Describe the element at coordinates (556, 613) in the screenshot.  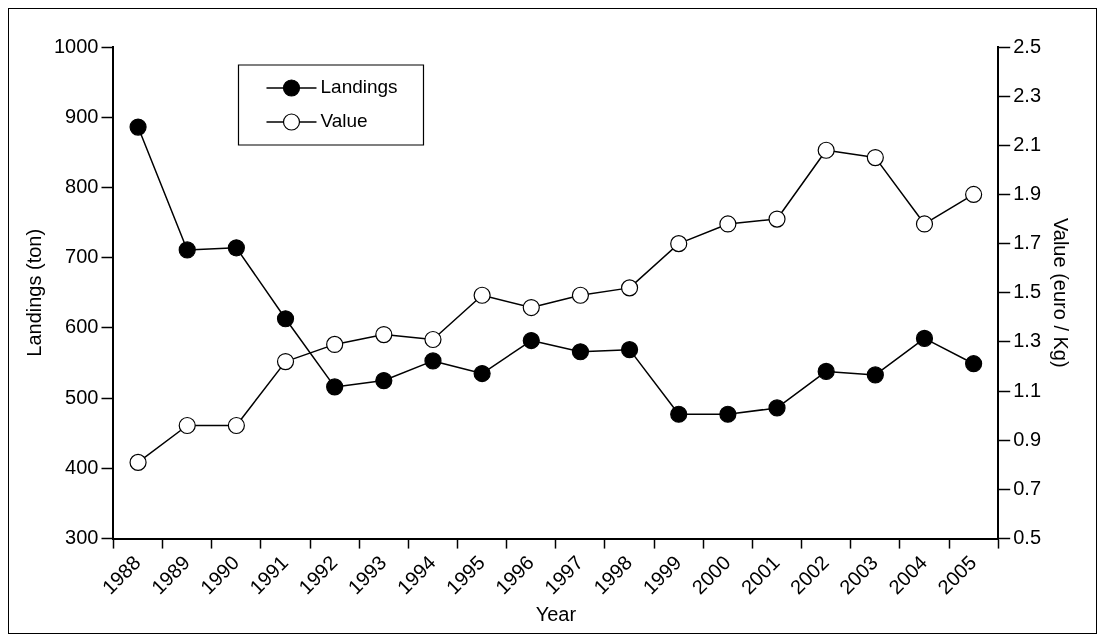
I see `x-axis-title: Year` at that location.